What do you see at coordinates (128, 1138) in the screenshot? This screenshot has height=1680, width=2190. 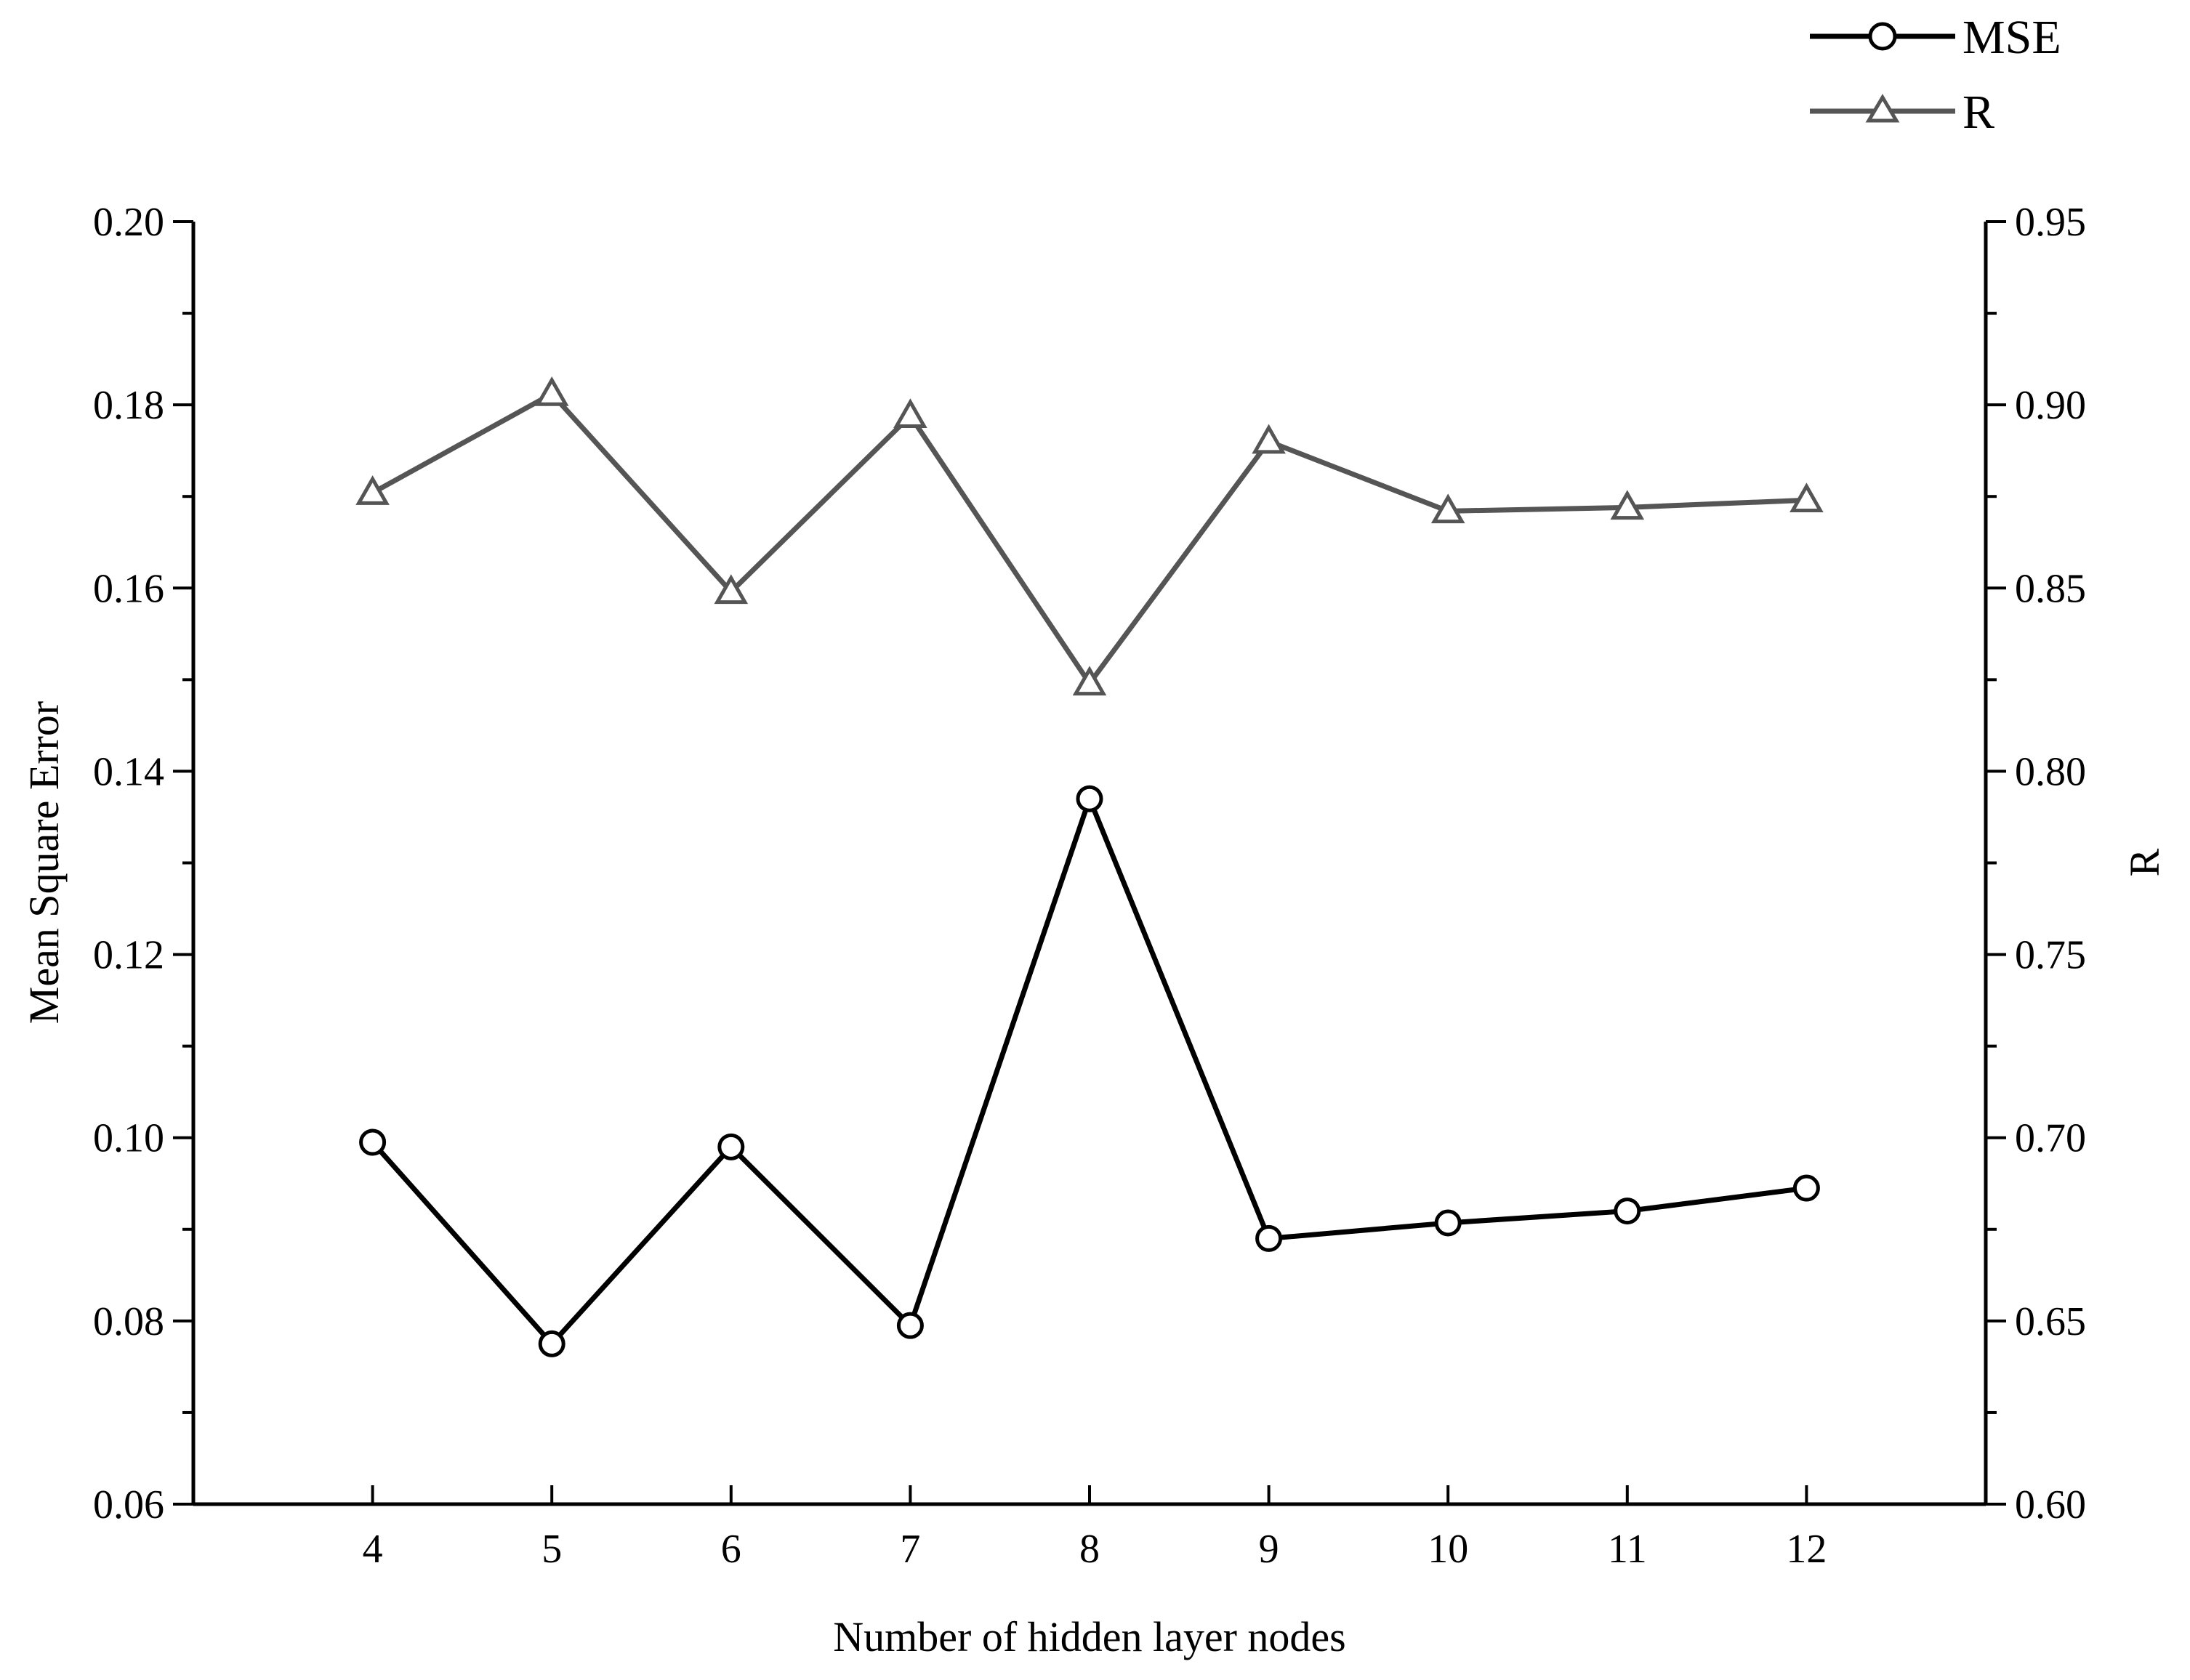 I see `left-y-tick-label: 0.10` at bounding box center [128, 1138].